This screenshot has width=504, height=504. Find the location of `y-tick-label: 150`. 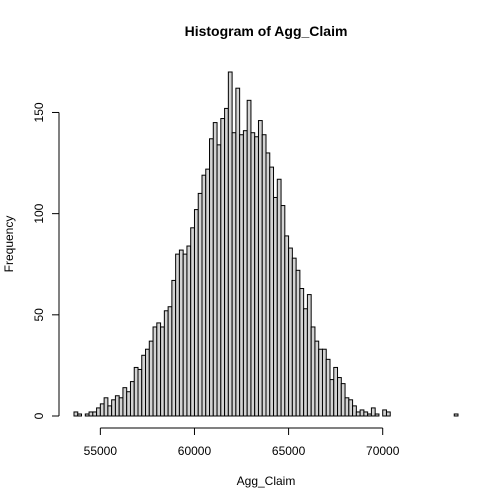

y-tick-label: 150 is located at coordinates (39, 112).